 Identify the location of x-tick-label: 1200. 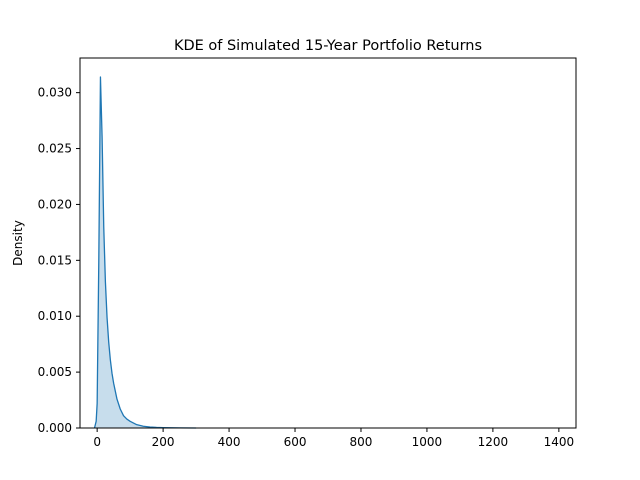
(493, 442).